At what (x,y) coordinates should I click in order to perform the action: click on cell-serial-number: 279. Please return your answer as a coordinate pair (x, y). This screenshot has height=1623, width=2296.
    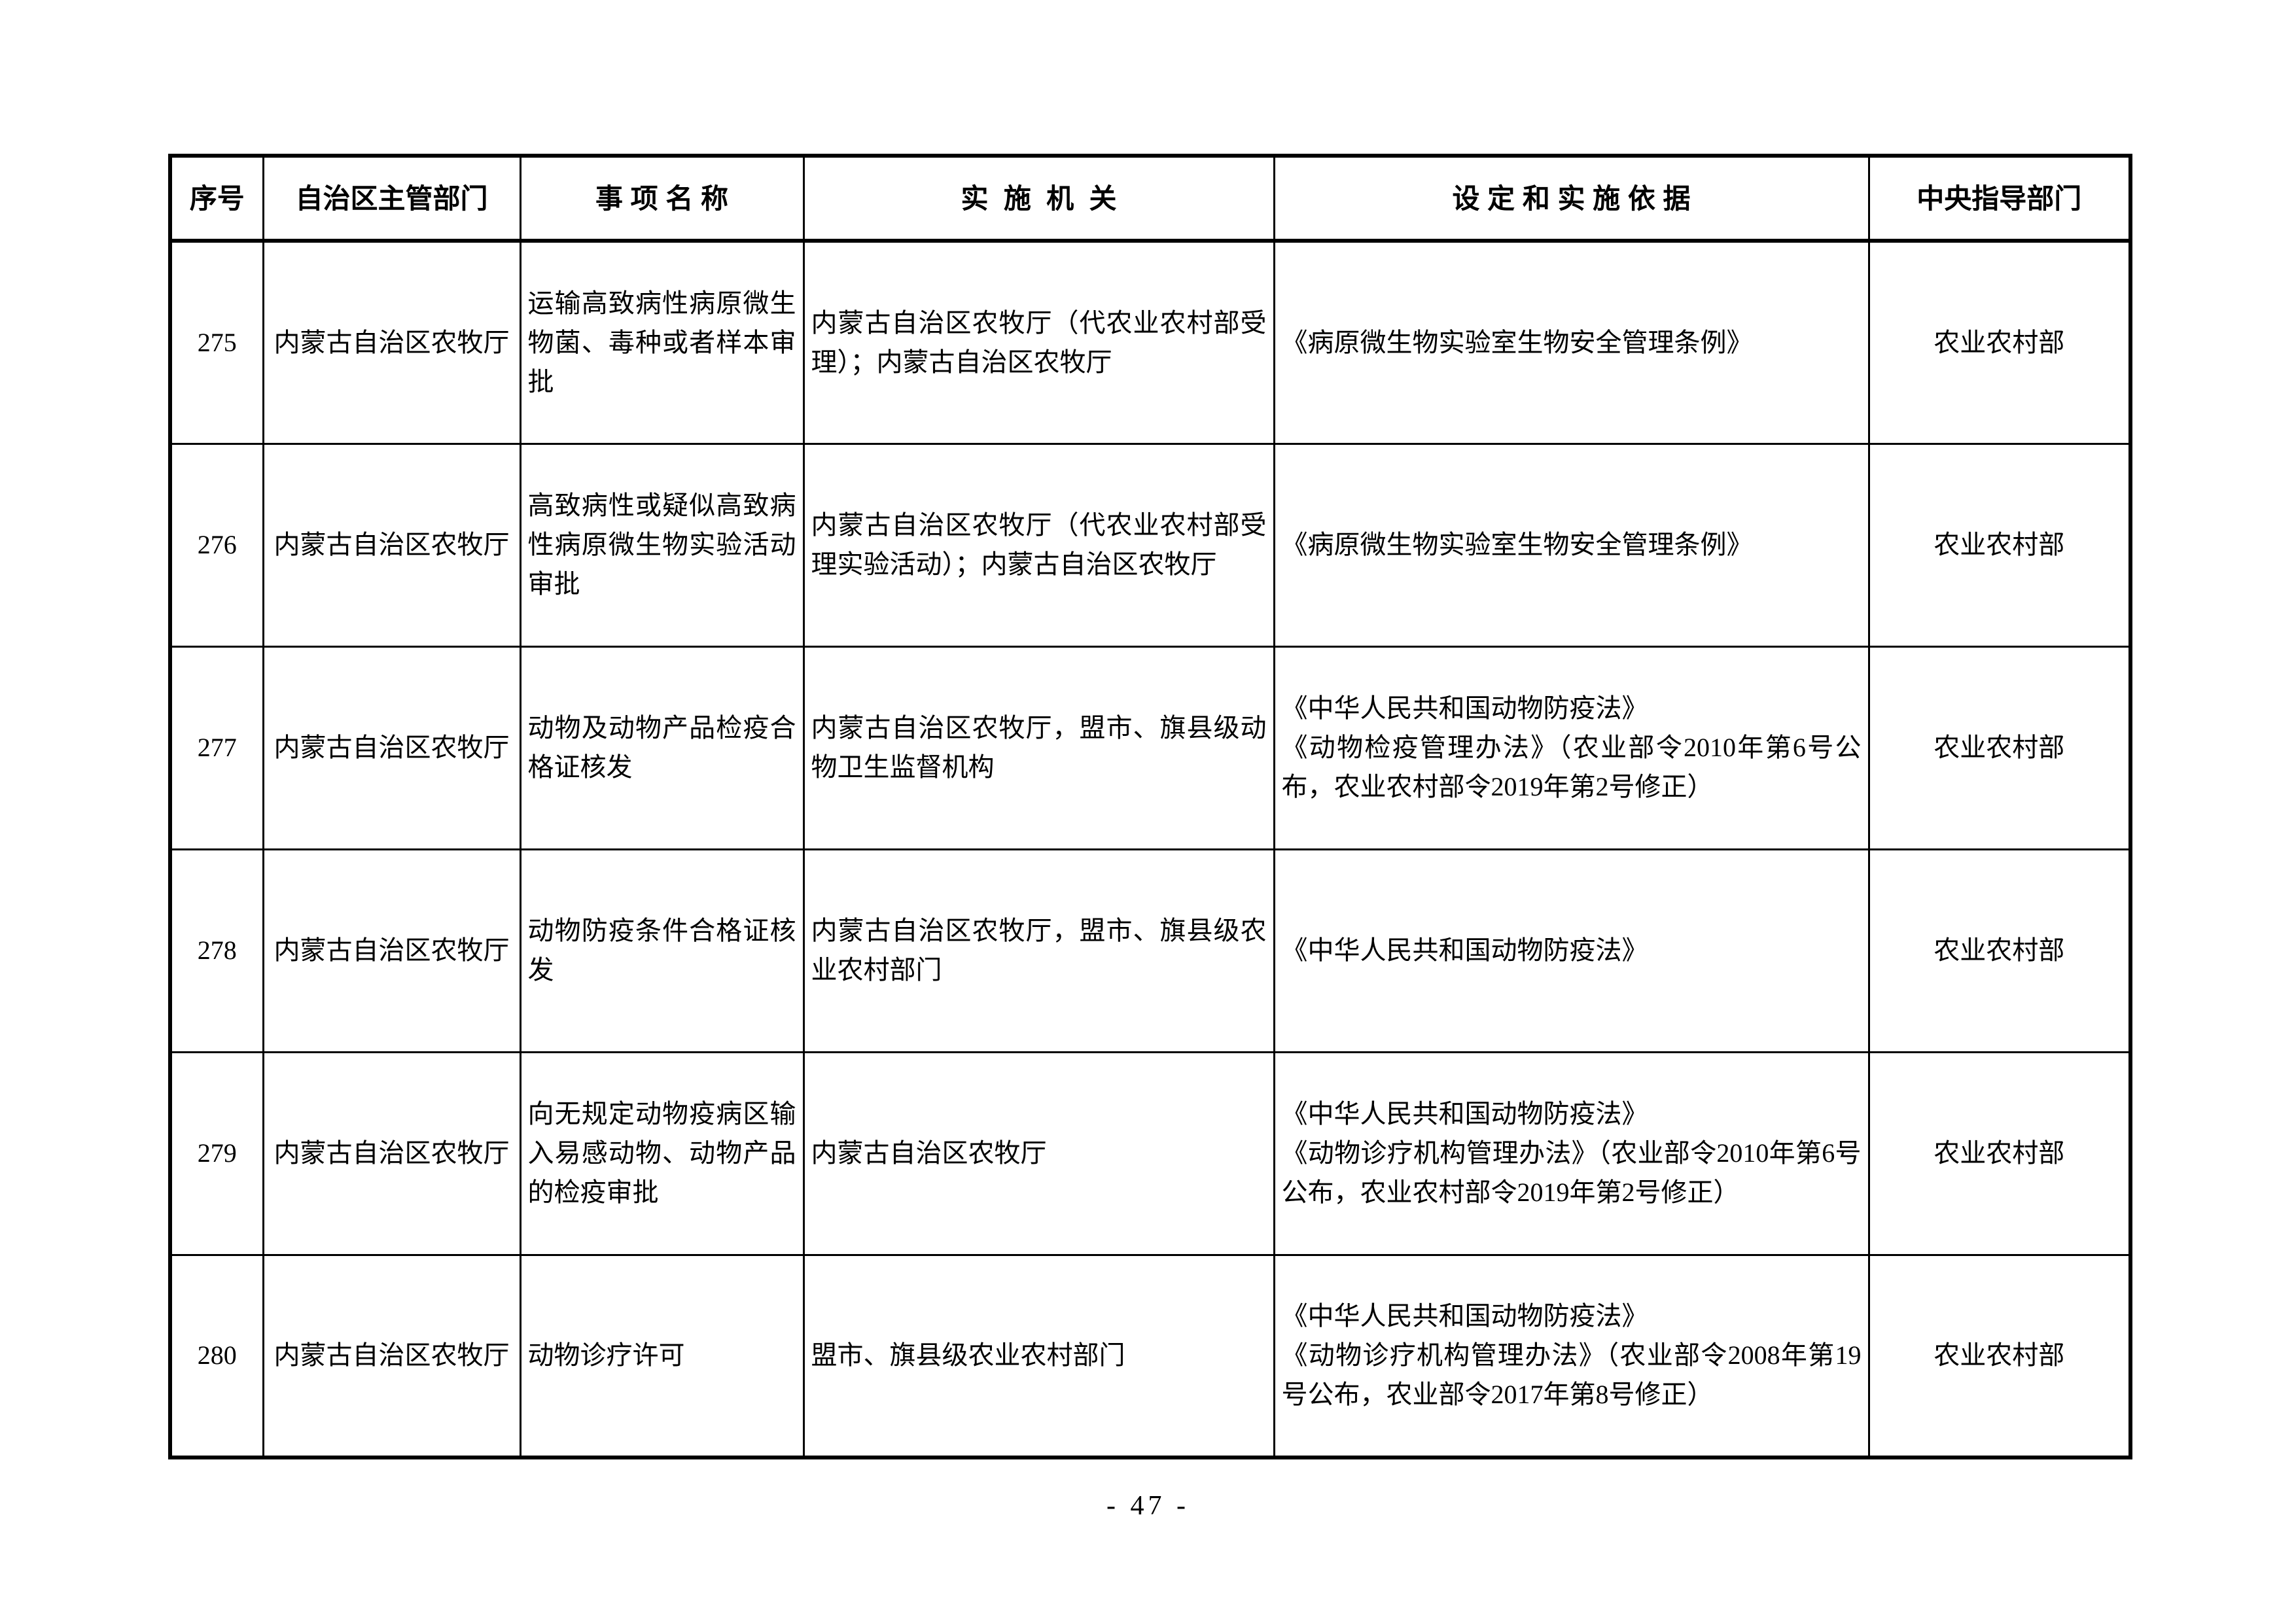
    Looking at the image, I should click on (217, 1154).